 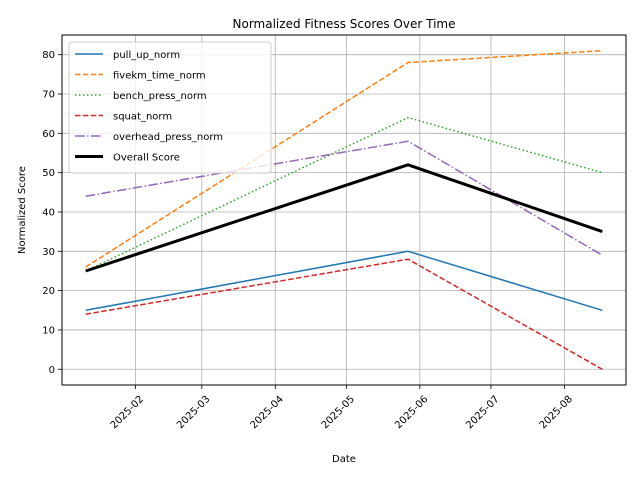 What do you see at coordinates (344, 281) in the screenshot?
I see `series-line-pull-up-norm` at bounding box center [344, 281].